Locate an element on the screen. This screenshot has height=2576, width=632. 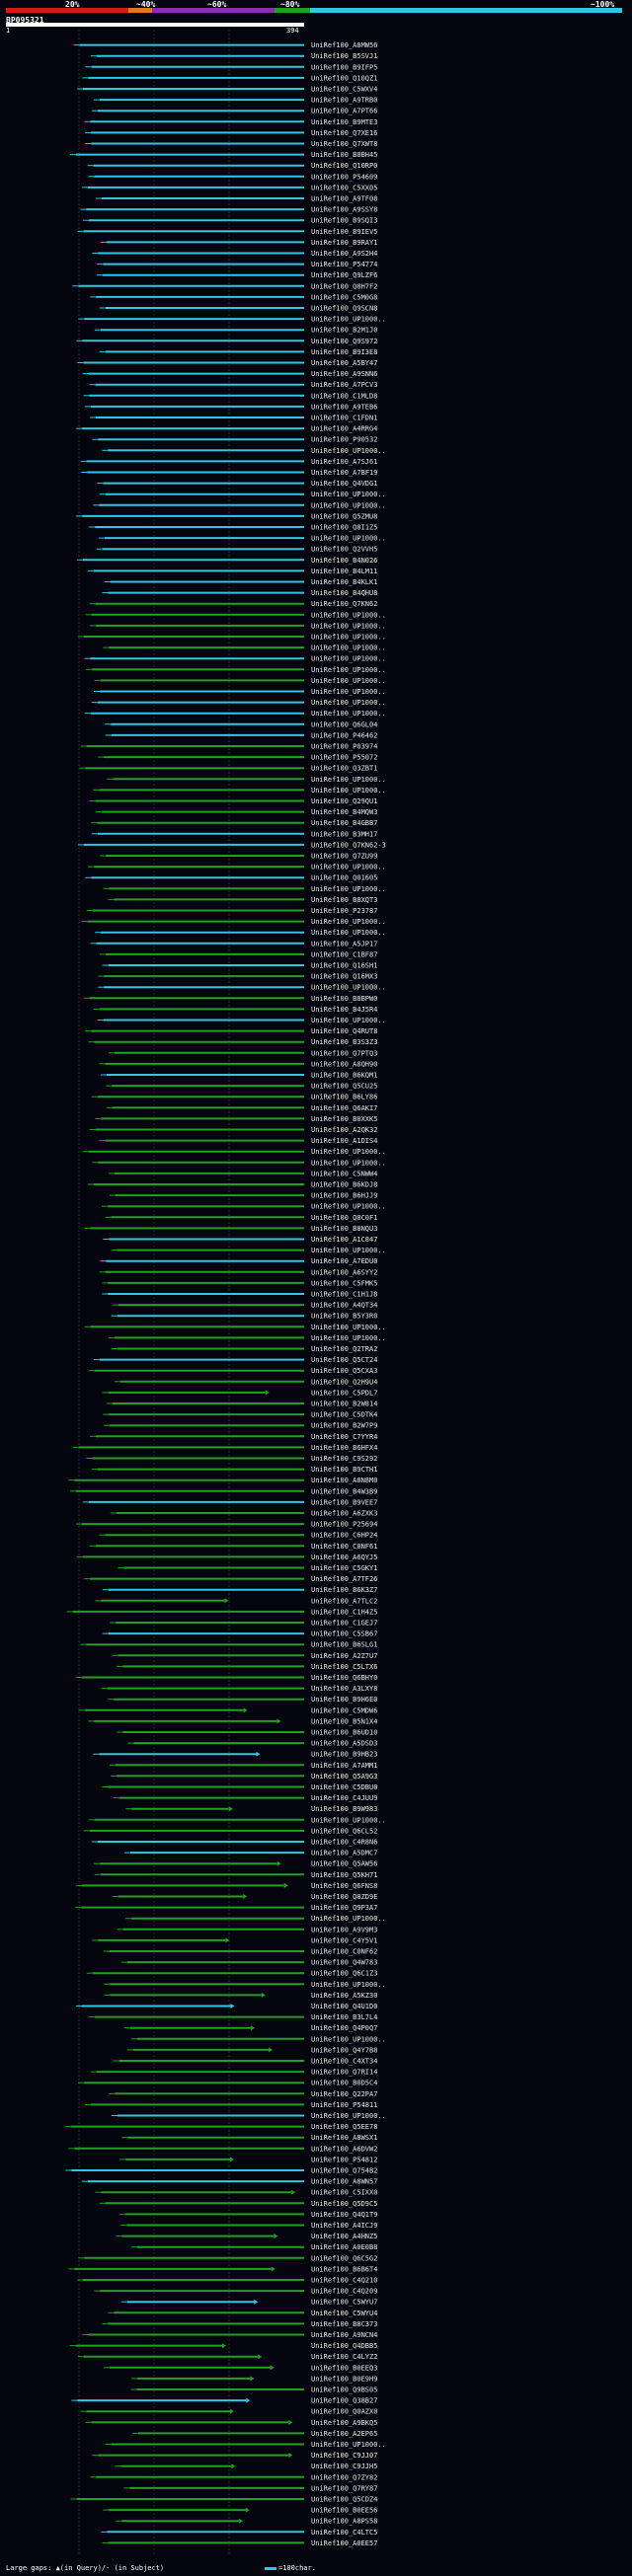
scale-label-40: ~40% is located at coordinates (146, 4).